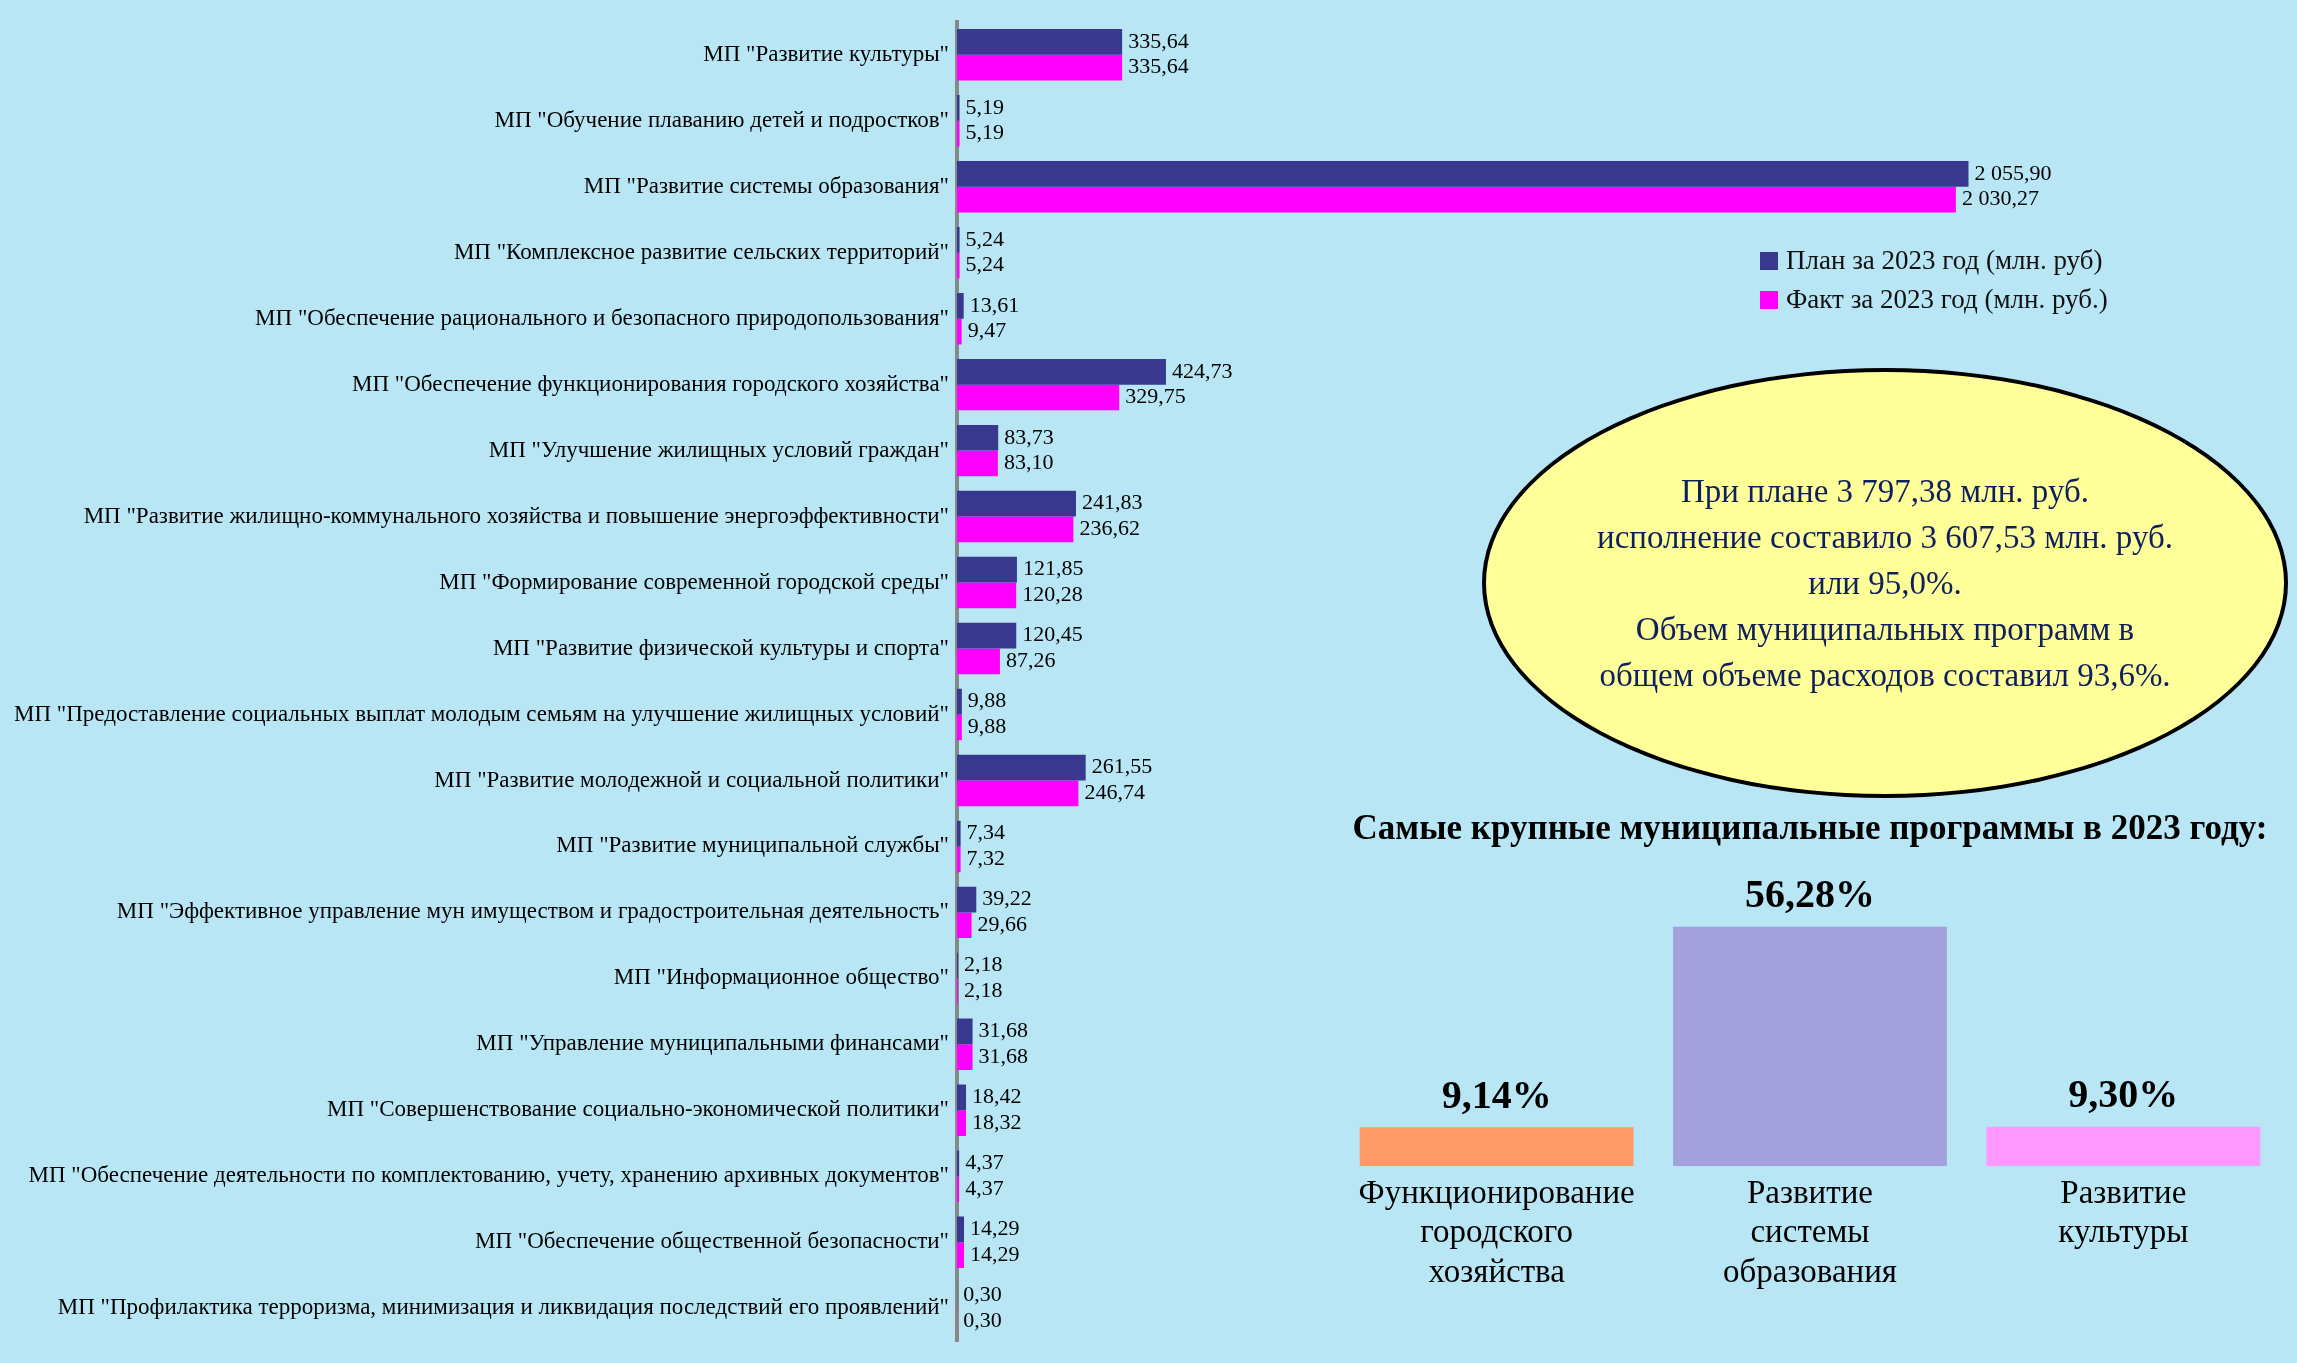 The width and height of the screenshot is (2297, 1363). Describe the element at coordinates (712, 1241) in the screenshot. I see `y-tick-label: МП "Обеспечение общественной безопасности"` at that location.